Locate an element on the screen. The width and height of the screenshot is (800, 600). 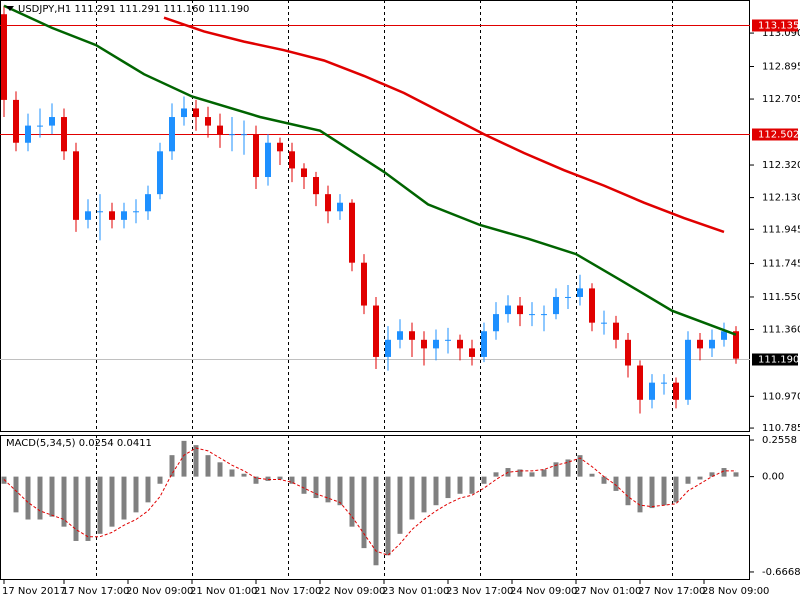
y-tick-label: 110.785 is located at coordinates (781, 428).